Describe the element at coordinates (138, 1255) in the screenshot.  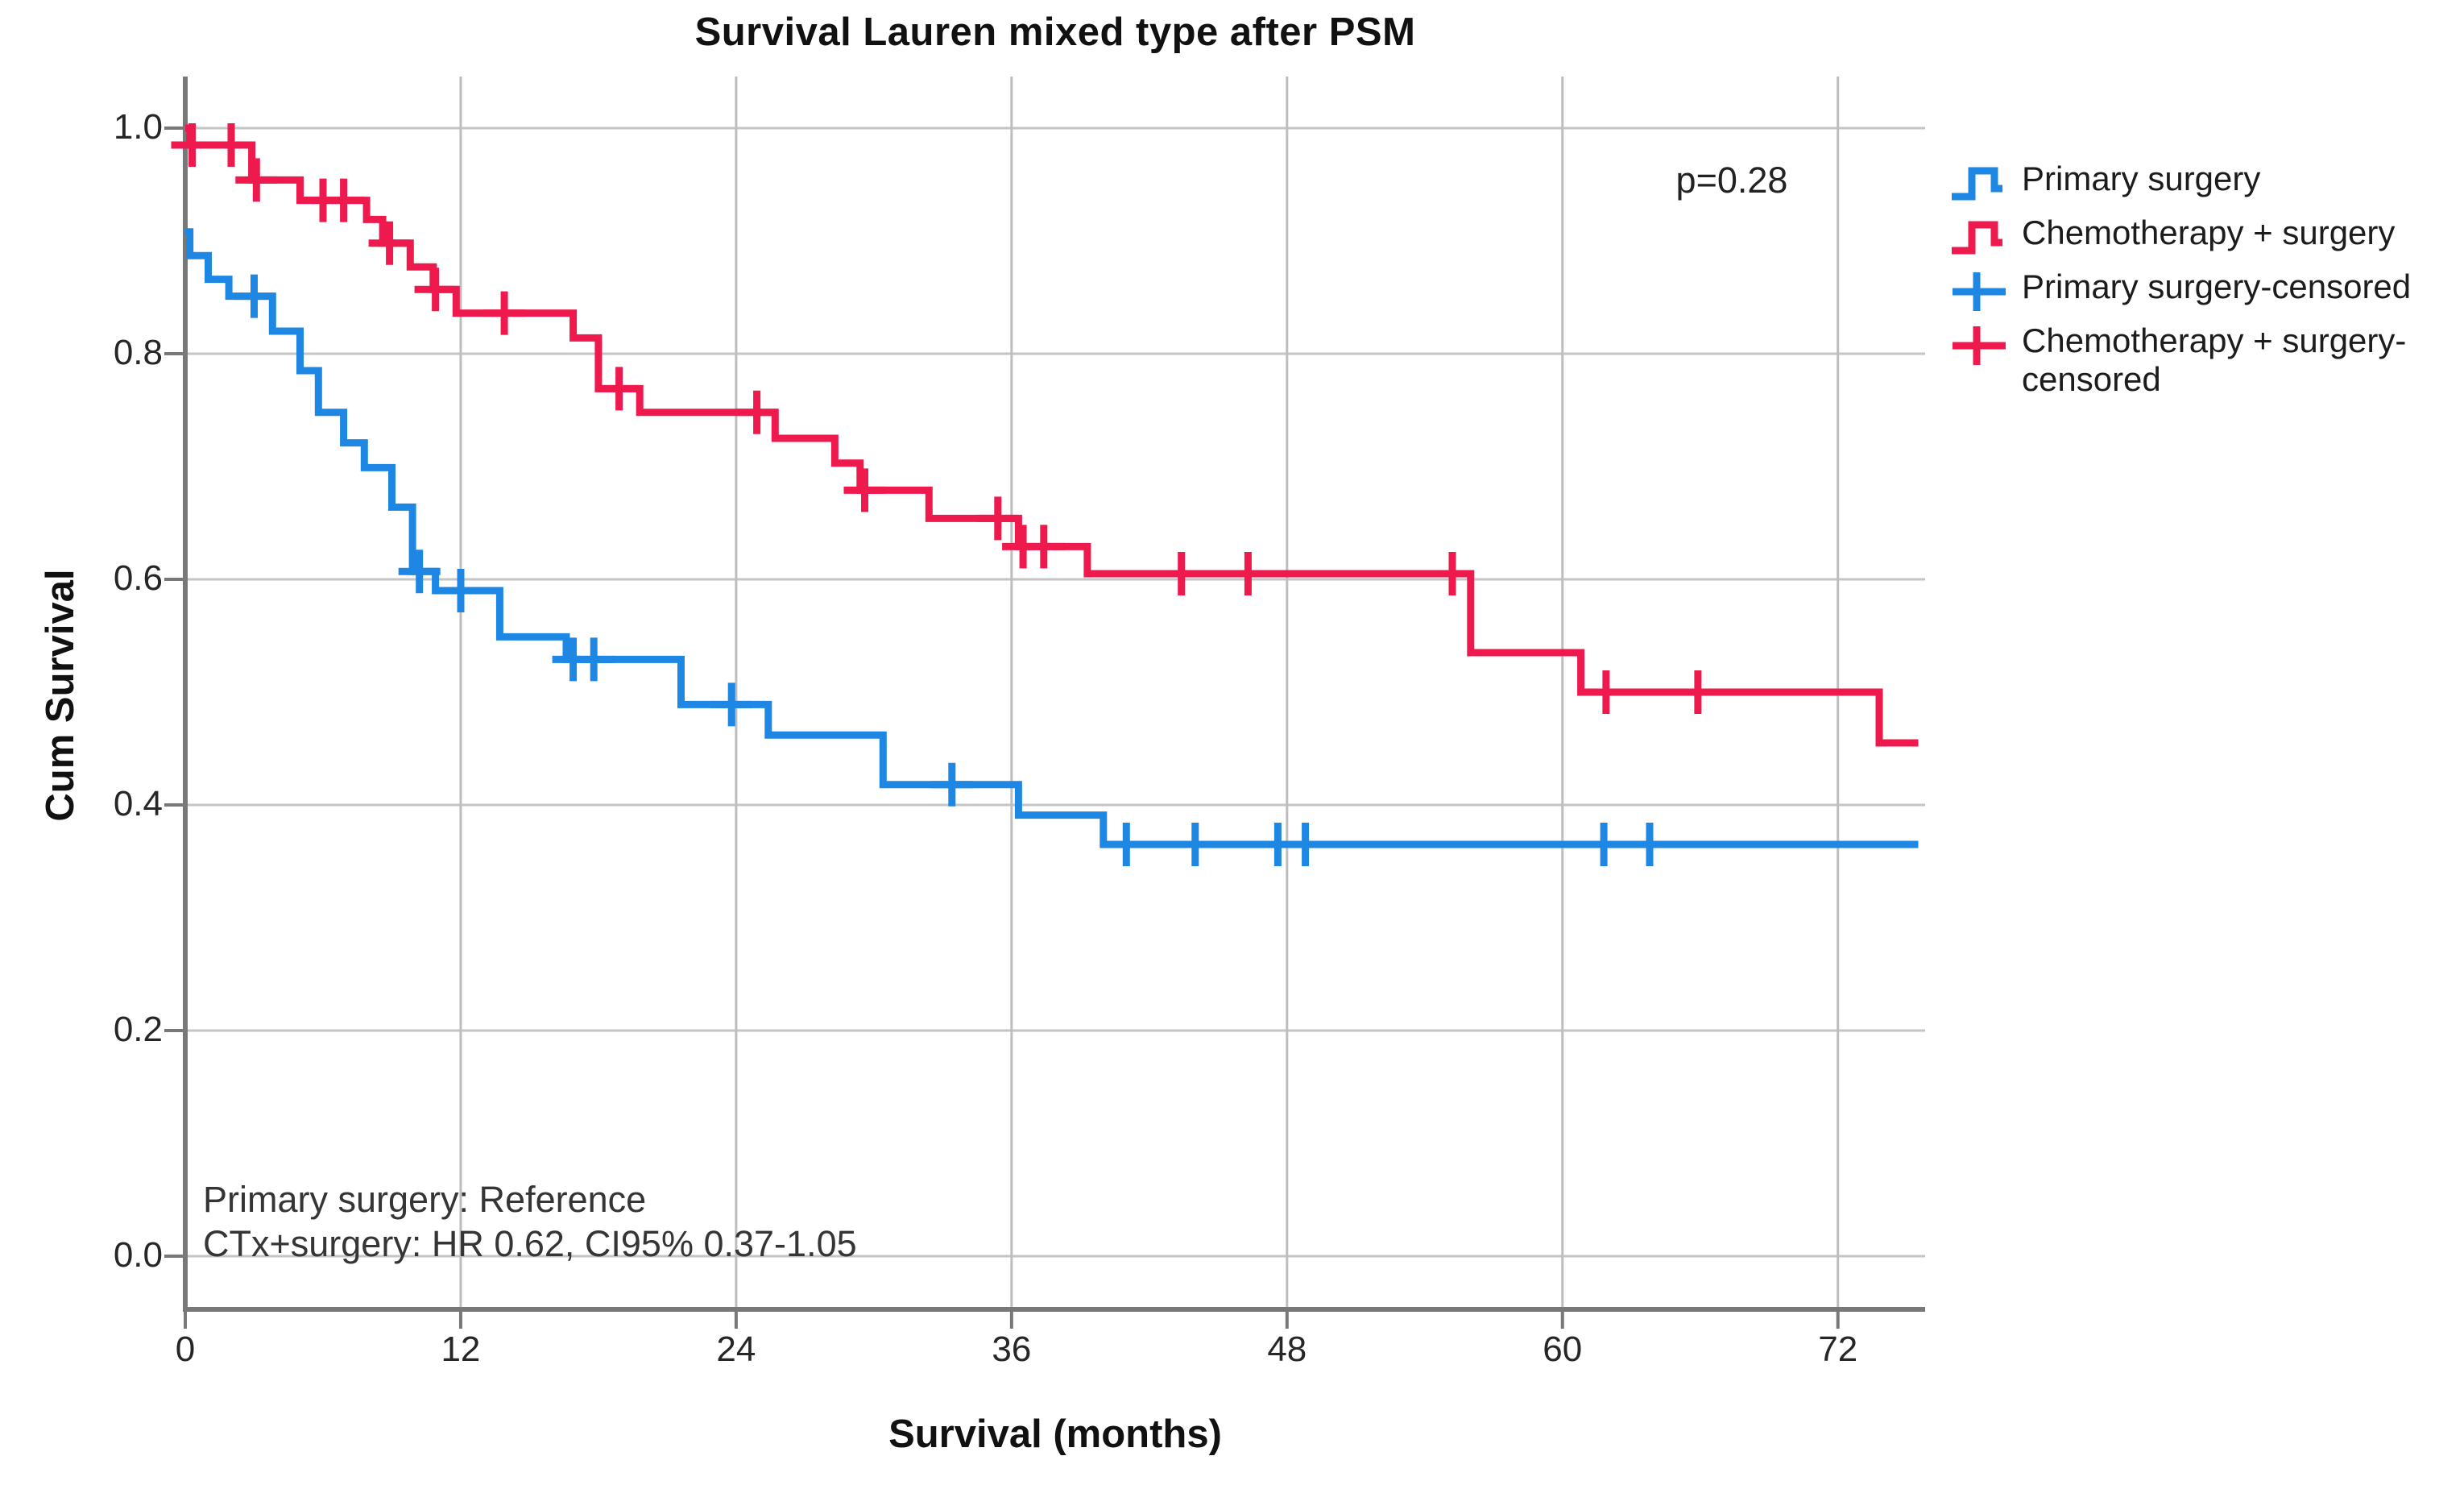
I see `y-tick-label: 0.0` at that location.